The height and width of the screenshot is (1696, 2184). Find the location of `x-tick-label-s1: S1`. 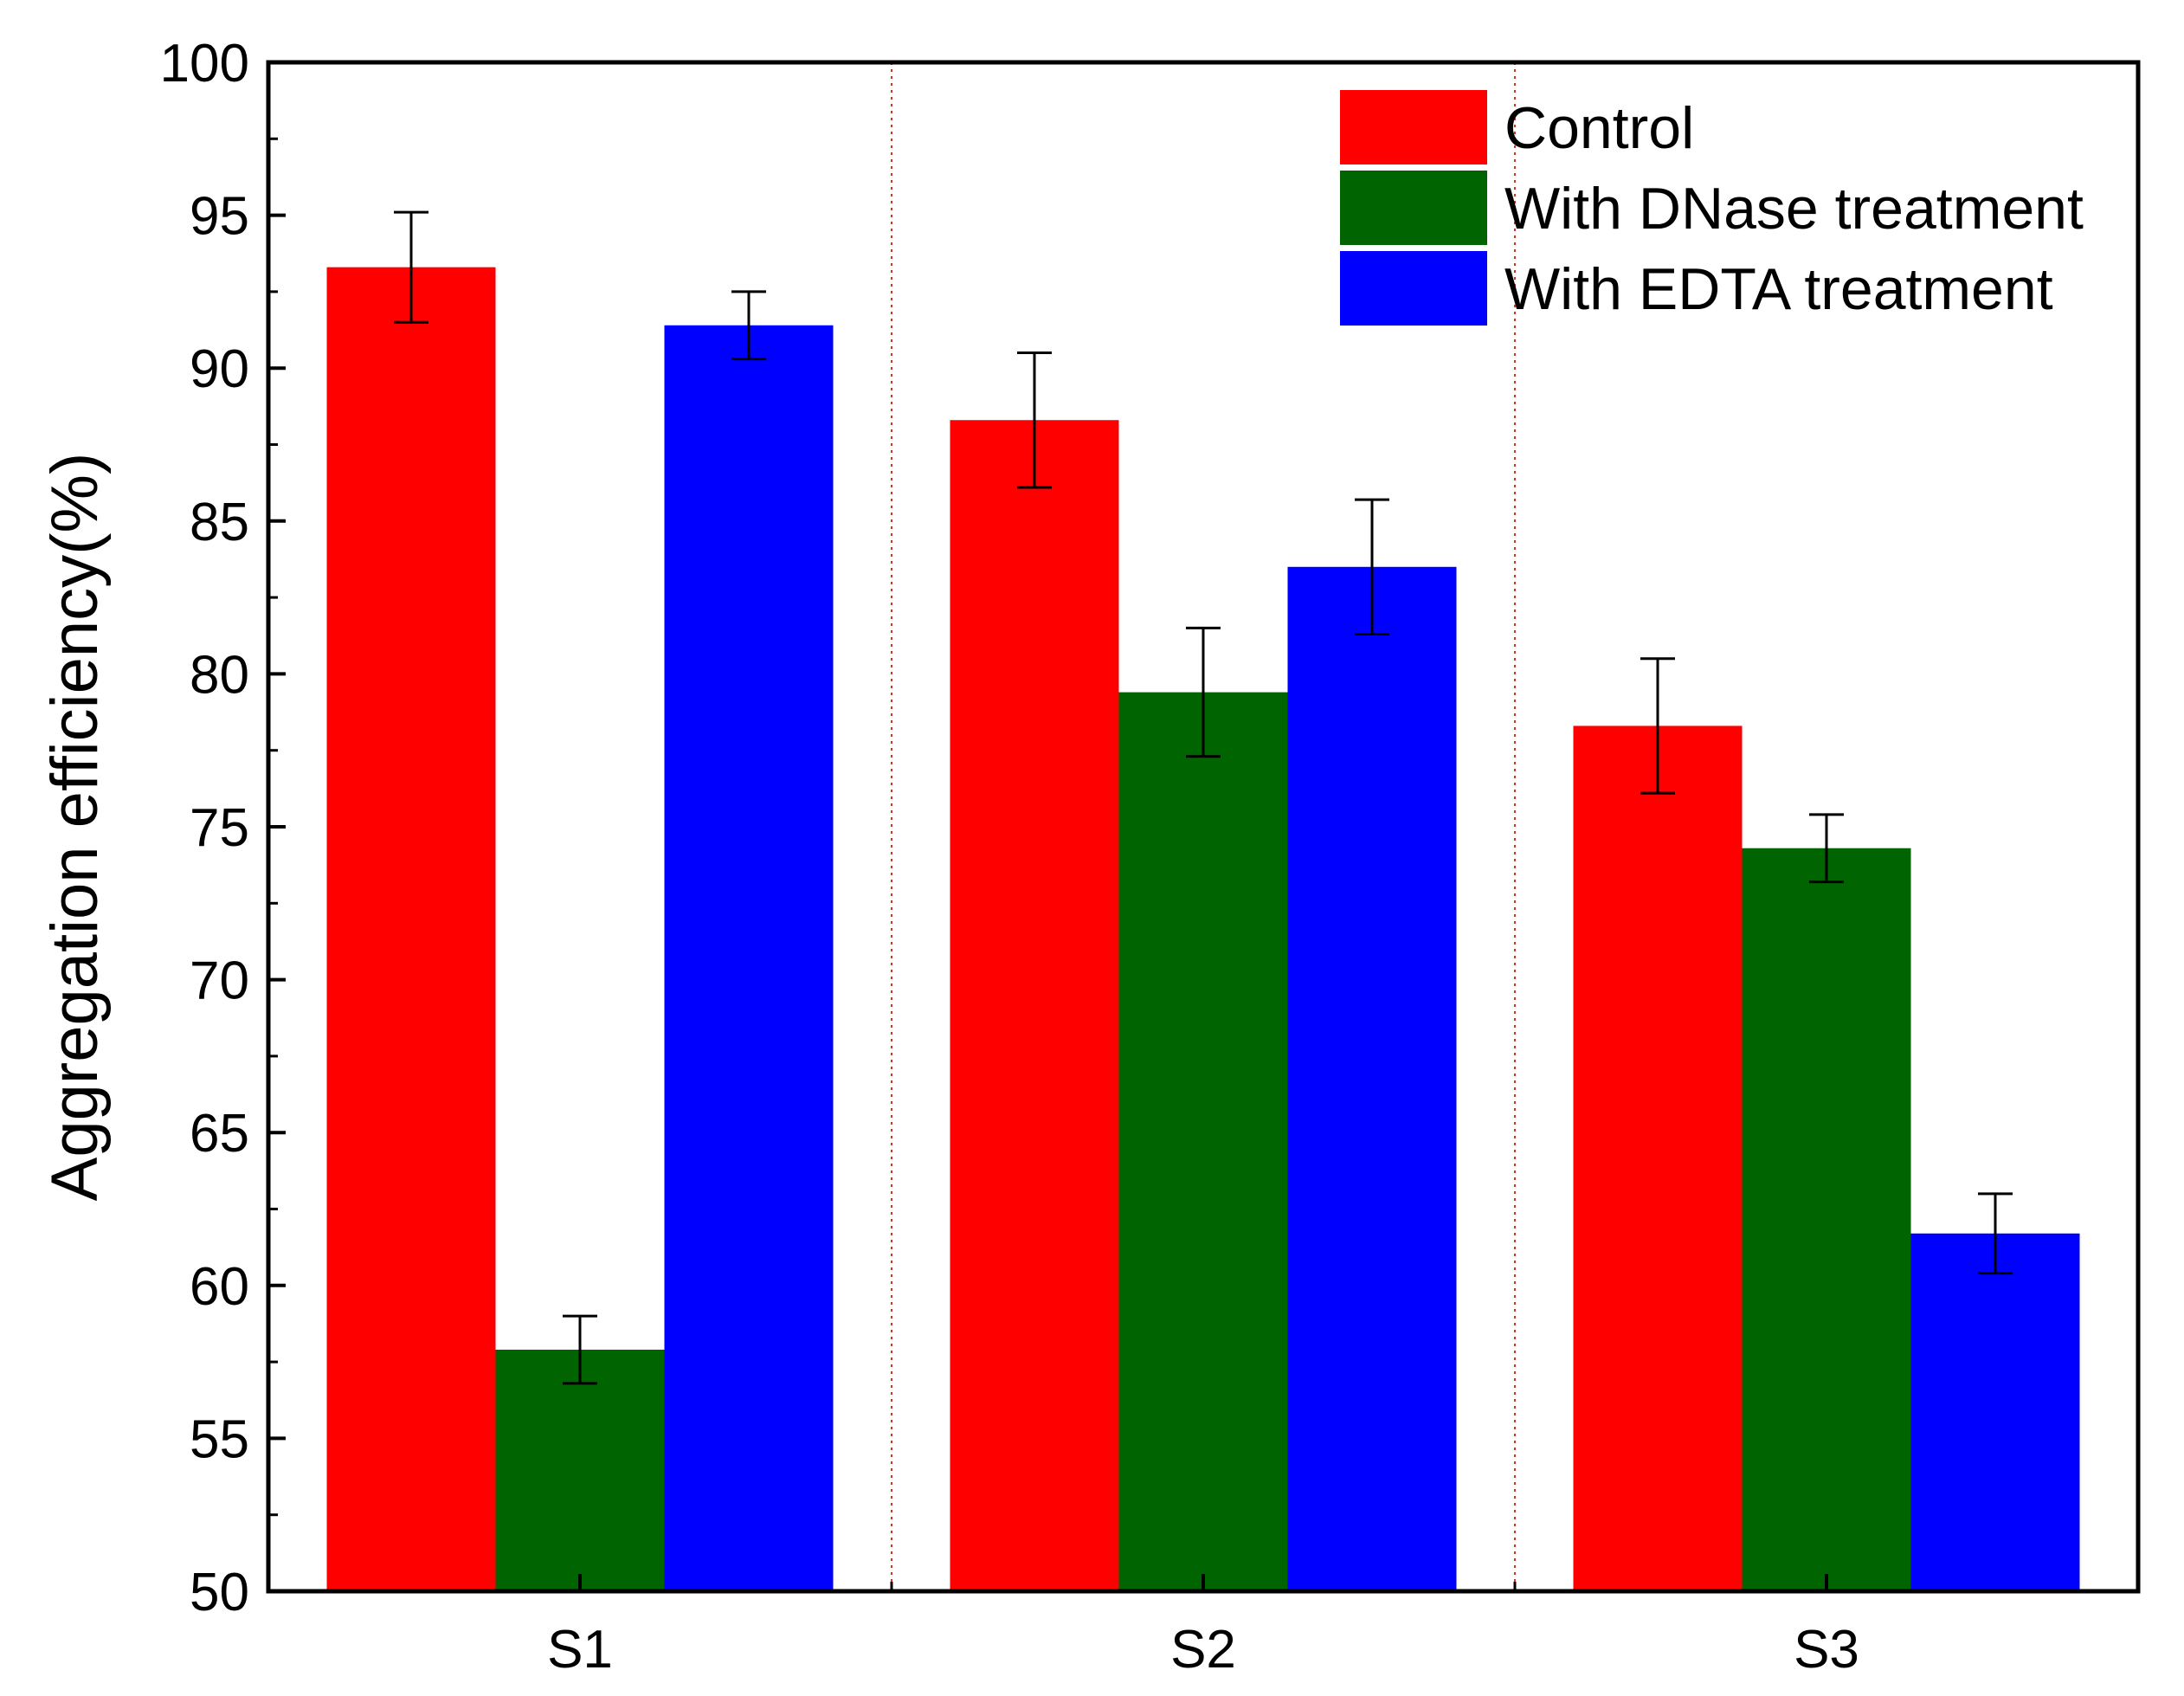

x-tick-label-s1: S1 is located at coordinates (580, 1650).